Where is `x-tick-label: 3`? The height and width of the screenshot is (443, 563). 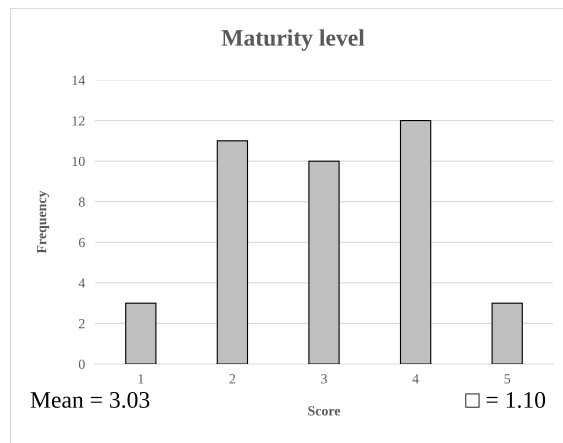 x-tick-label: 3 is located at coordinates (324, 379).